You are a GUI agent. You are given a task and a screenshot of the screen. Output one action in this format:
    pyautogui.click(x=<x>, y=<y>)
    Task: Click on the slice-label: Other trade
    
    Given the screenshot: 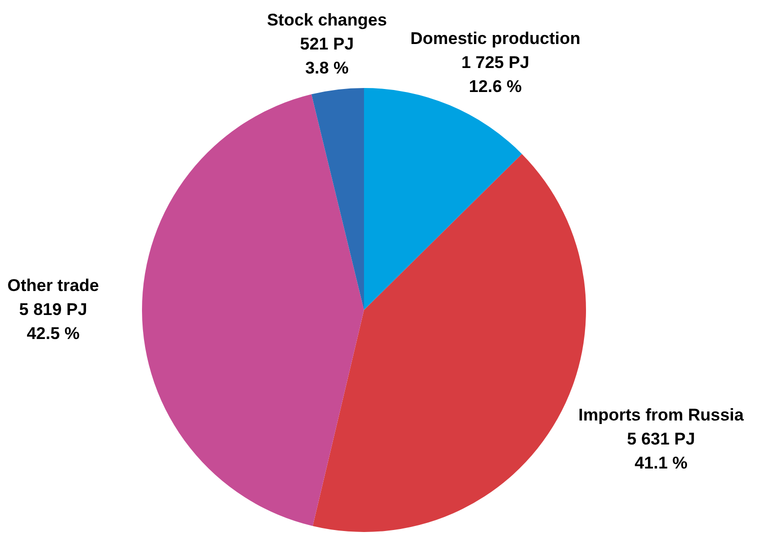 What is the action you would take?
    pyautogui.click(x=53, y=286)
    